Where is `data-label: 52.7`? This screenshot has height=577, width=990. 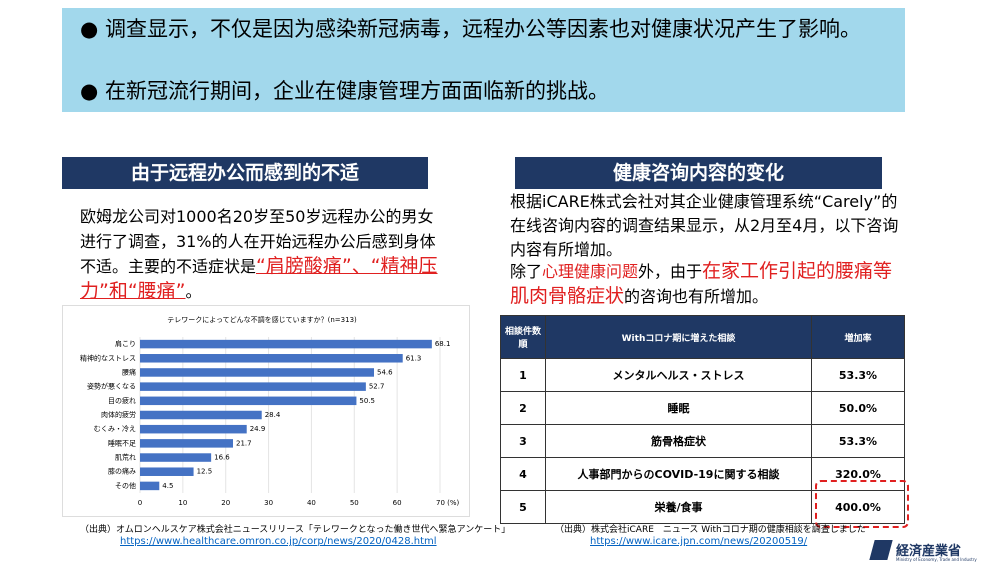
data-label: 52.7 is located at coordinates (377, 387).